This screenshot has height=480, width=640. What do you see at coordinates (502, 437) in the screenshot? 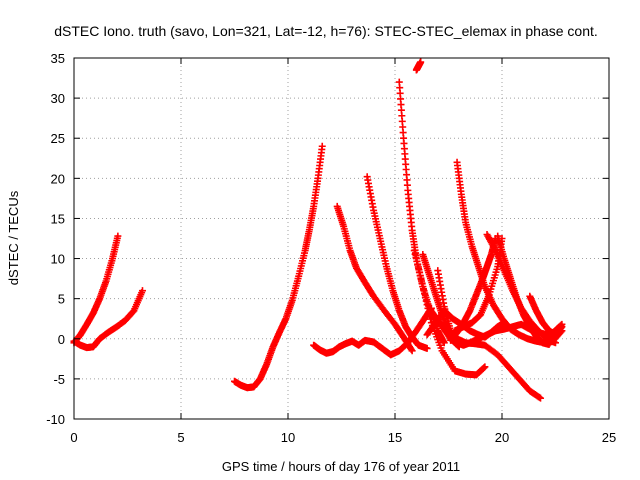
I see `x-tick-label: 20` at bounding box center [502, 437].